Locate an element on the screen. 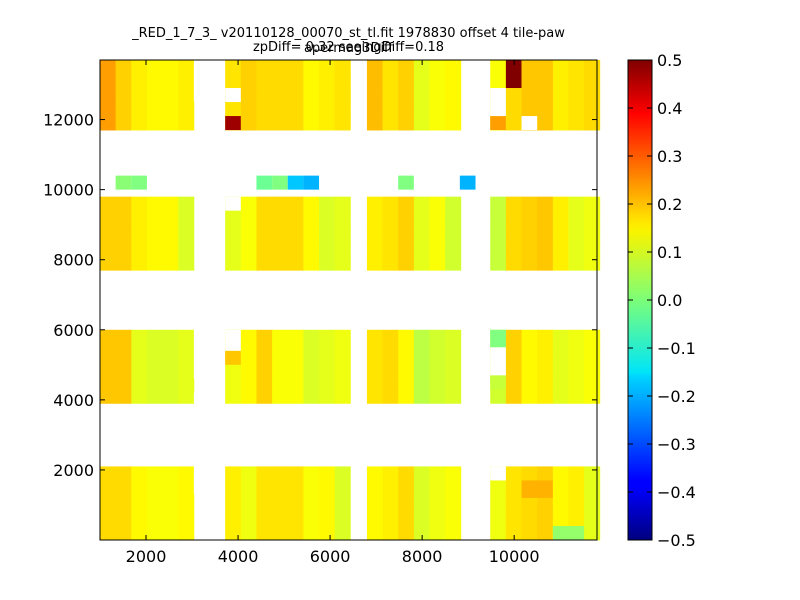  x-tick-label: 6000 is located at coordinates (330, 556).